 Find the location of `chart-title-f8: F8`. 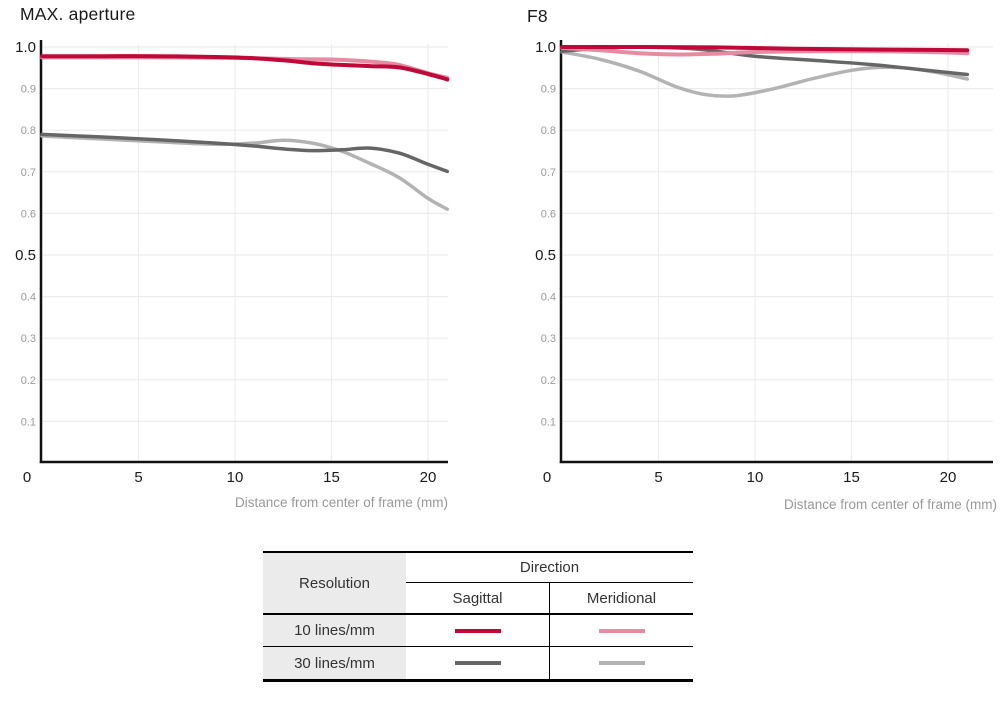

chart-title-f8: F8 is located at coordinates (537, 16).